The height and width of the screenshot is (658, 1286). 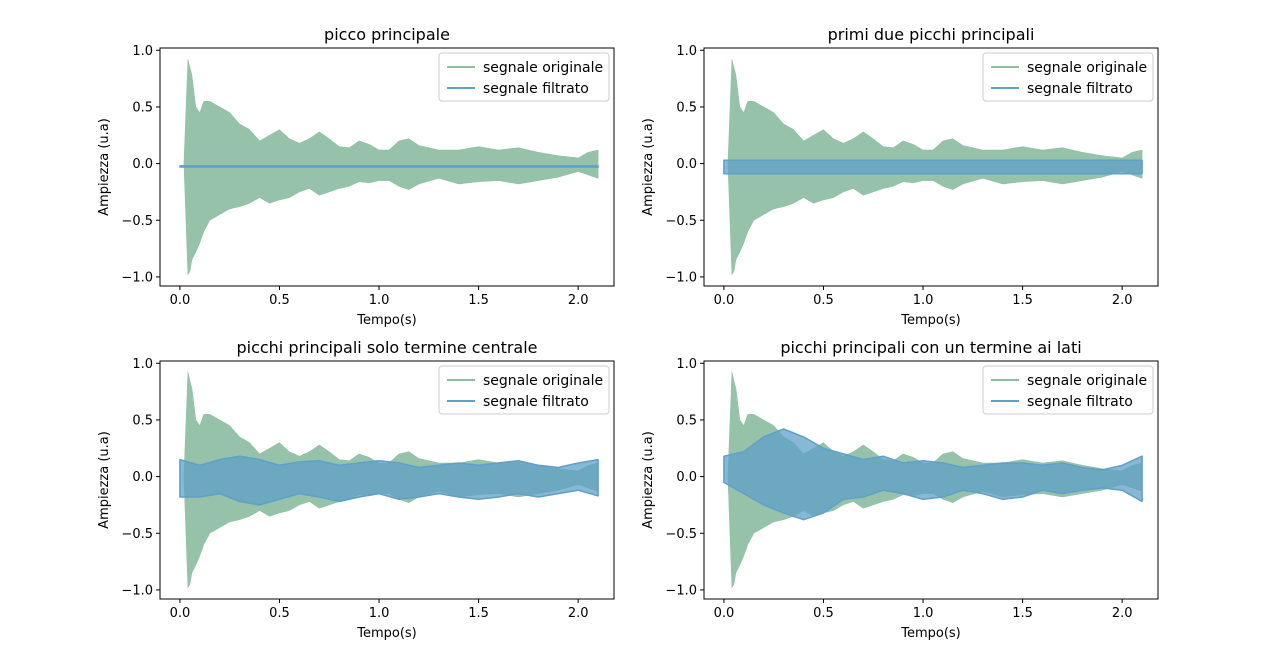 I want to click on chart-title: picchi principali solo termine centrale, so click(x=386, y=347).